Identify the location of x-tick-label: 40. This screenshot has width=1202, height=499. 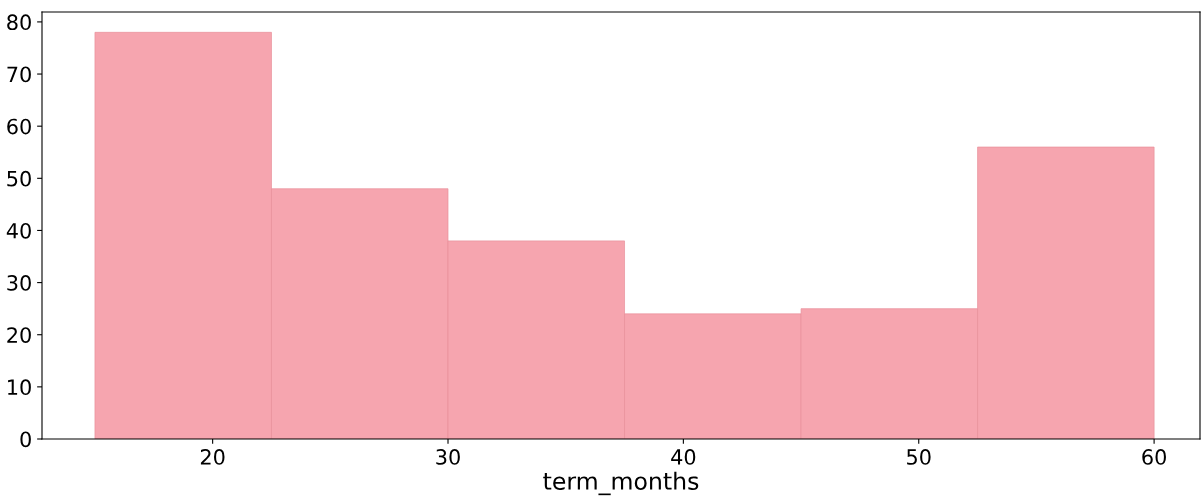
(683, 457).